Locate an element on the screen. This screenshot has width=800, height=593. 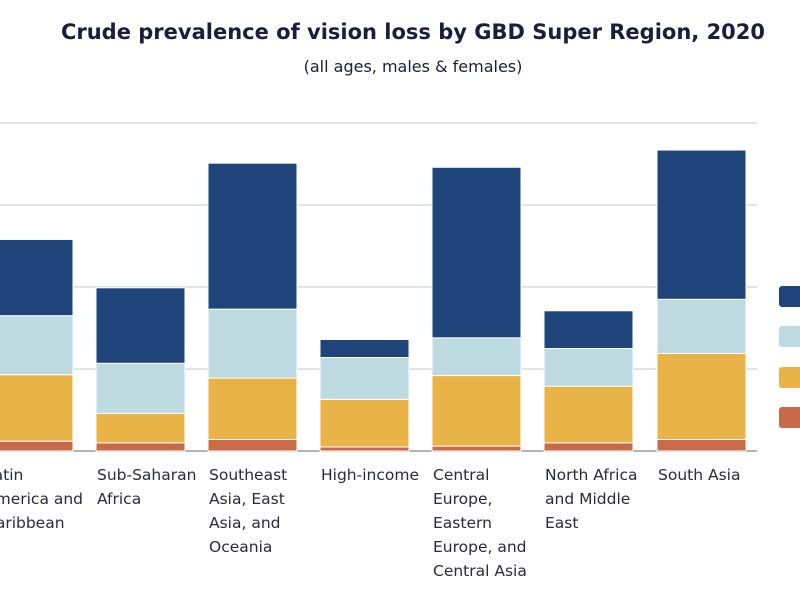
x-tick-label: South Asia is located at coordinates (699, 475).